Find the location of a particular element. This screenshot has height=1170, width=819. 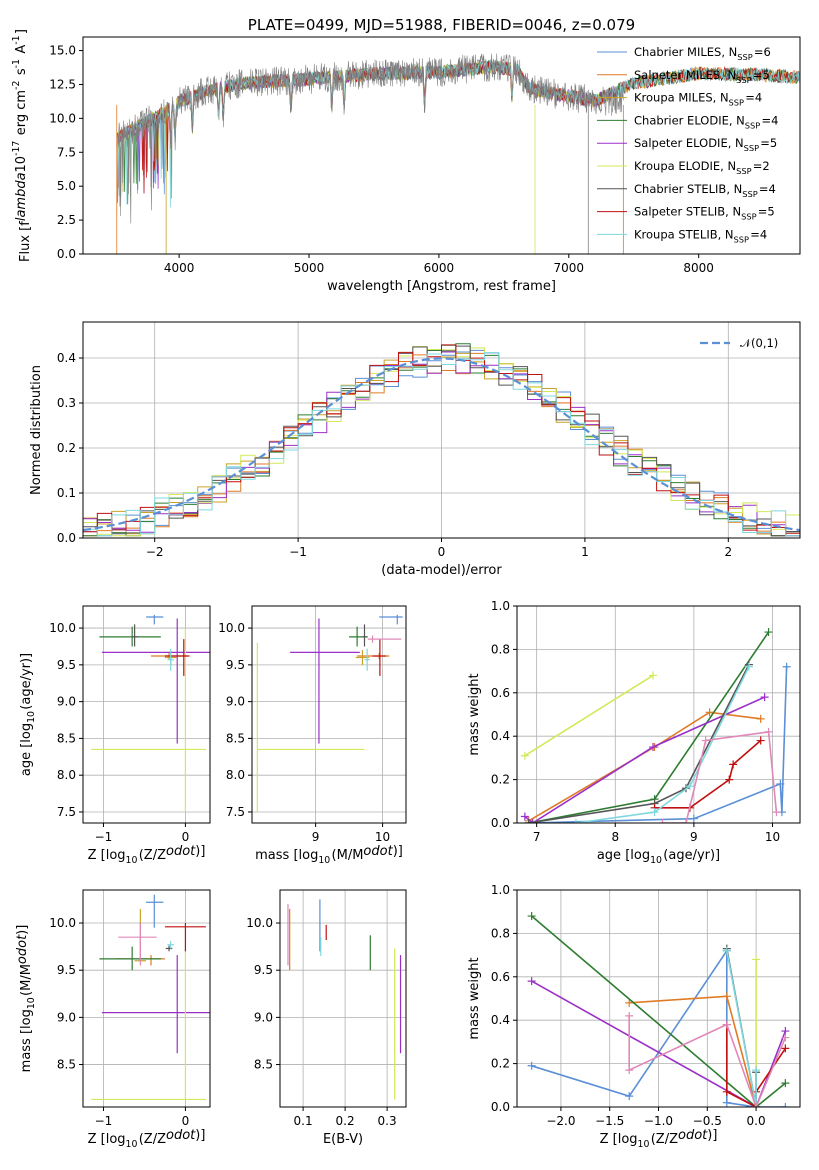

x-tick-label: 5000 is located at coordinates (309, 268).